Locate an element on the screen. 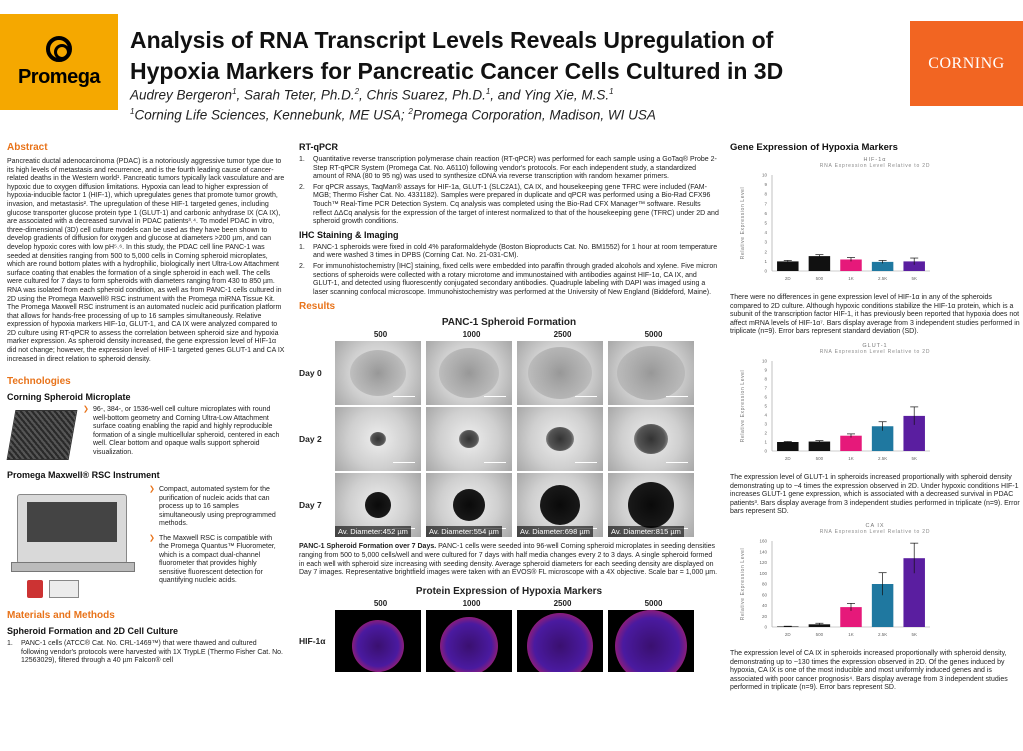 The image size is (1023, 751). y-tick-label: 10 is located at coordinates (765, 360).